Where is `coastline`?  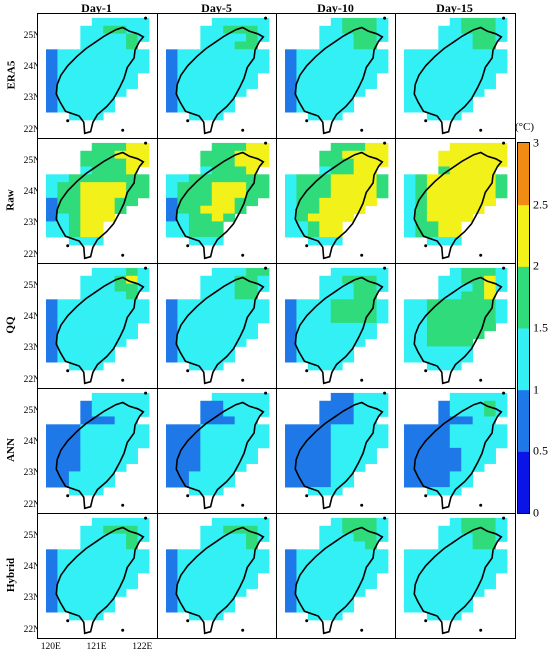 coastline is located at coordinates (339, 455).